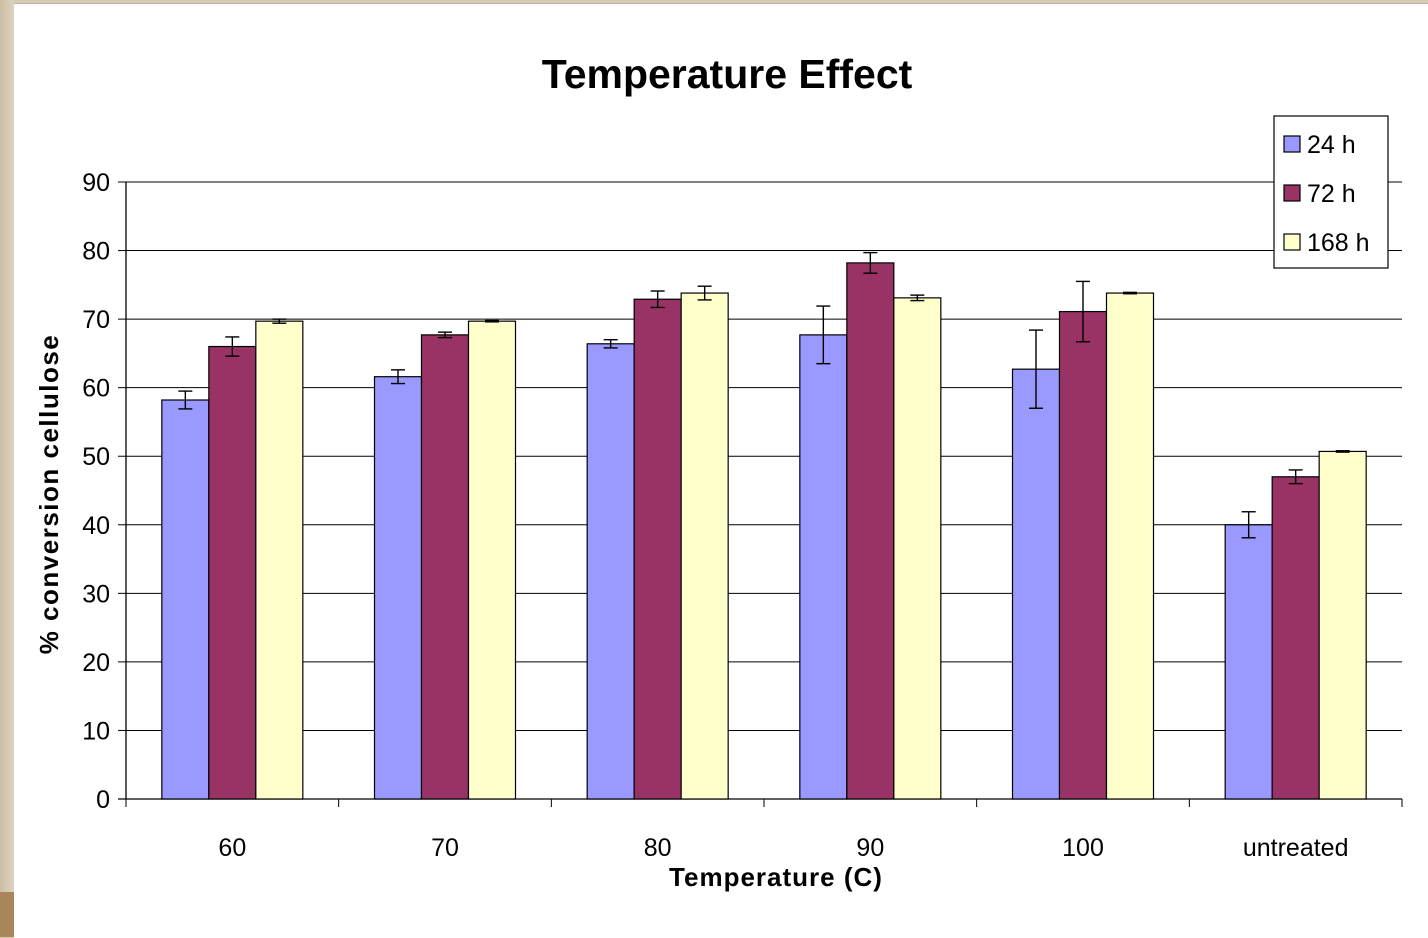 This screenshot has height=938, width=1428. Describe the element at coordinates (96, 320) in the screenshot. I see `y-tick-label: 70` at that location.